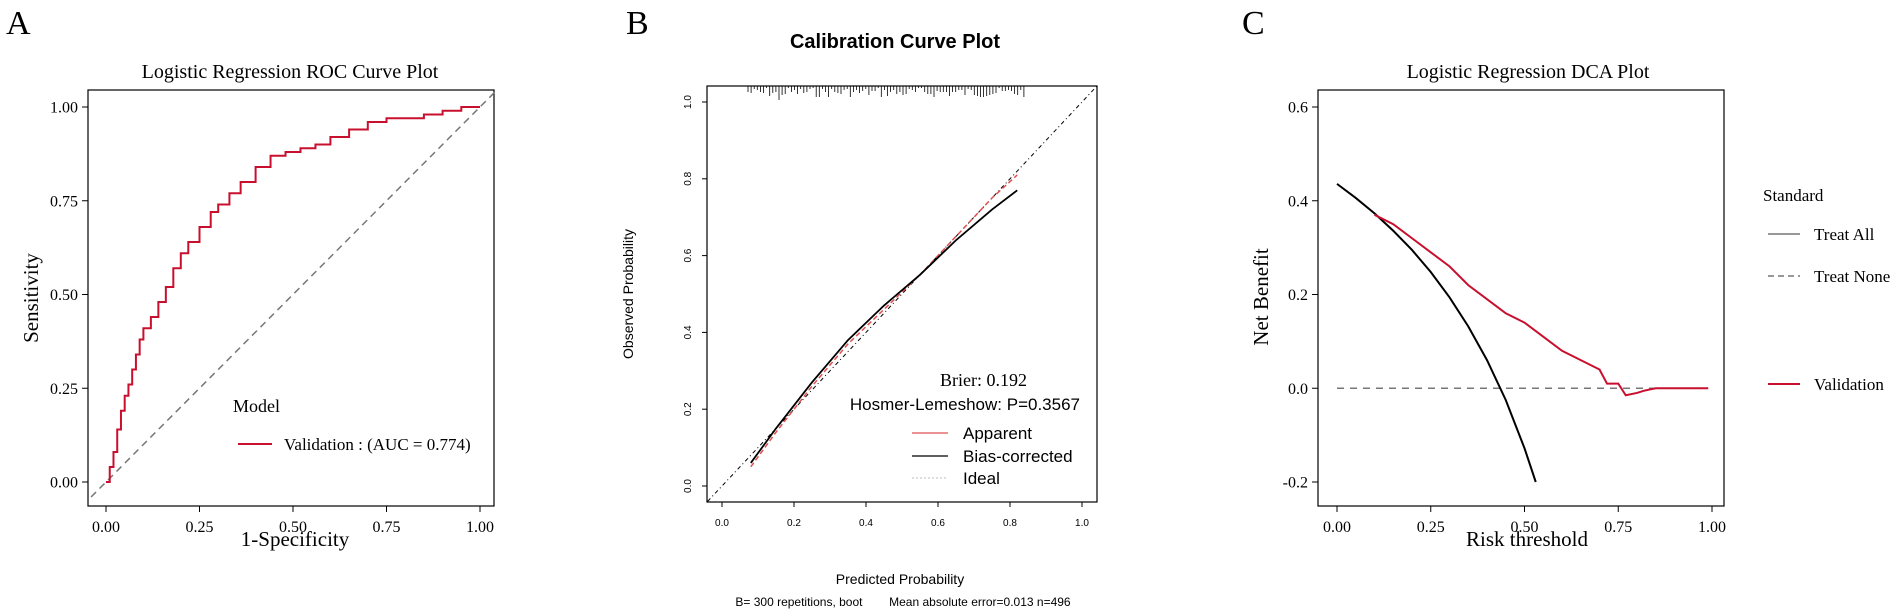  What do you see at coordinates (1618, 527) in the screenshot?
I see `dca-x-tick-label: 0.75` at bounding box center [1618, 527].